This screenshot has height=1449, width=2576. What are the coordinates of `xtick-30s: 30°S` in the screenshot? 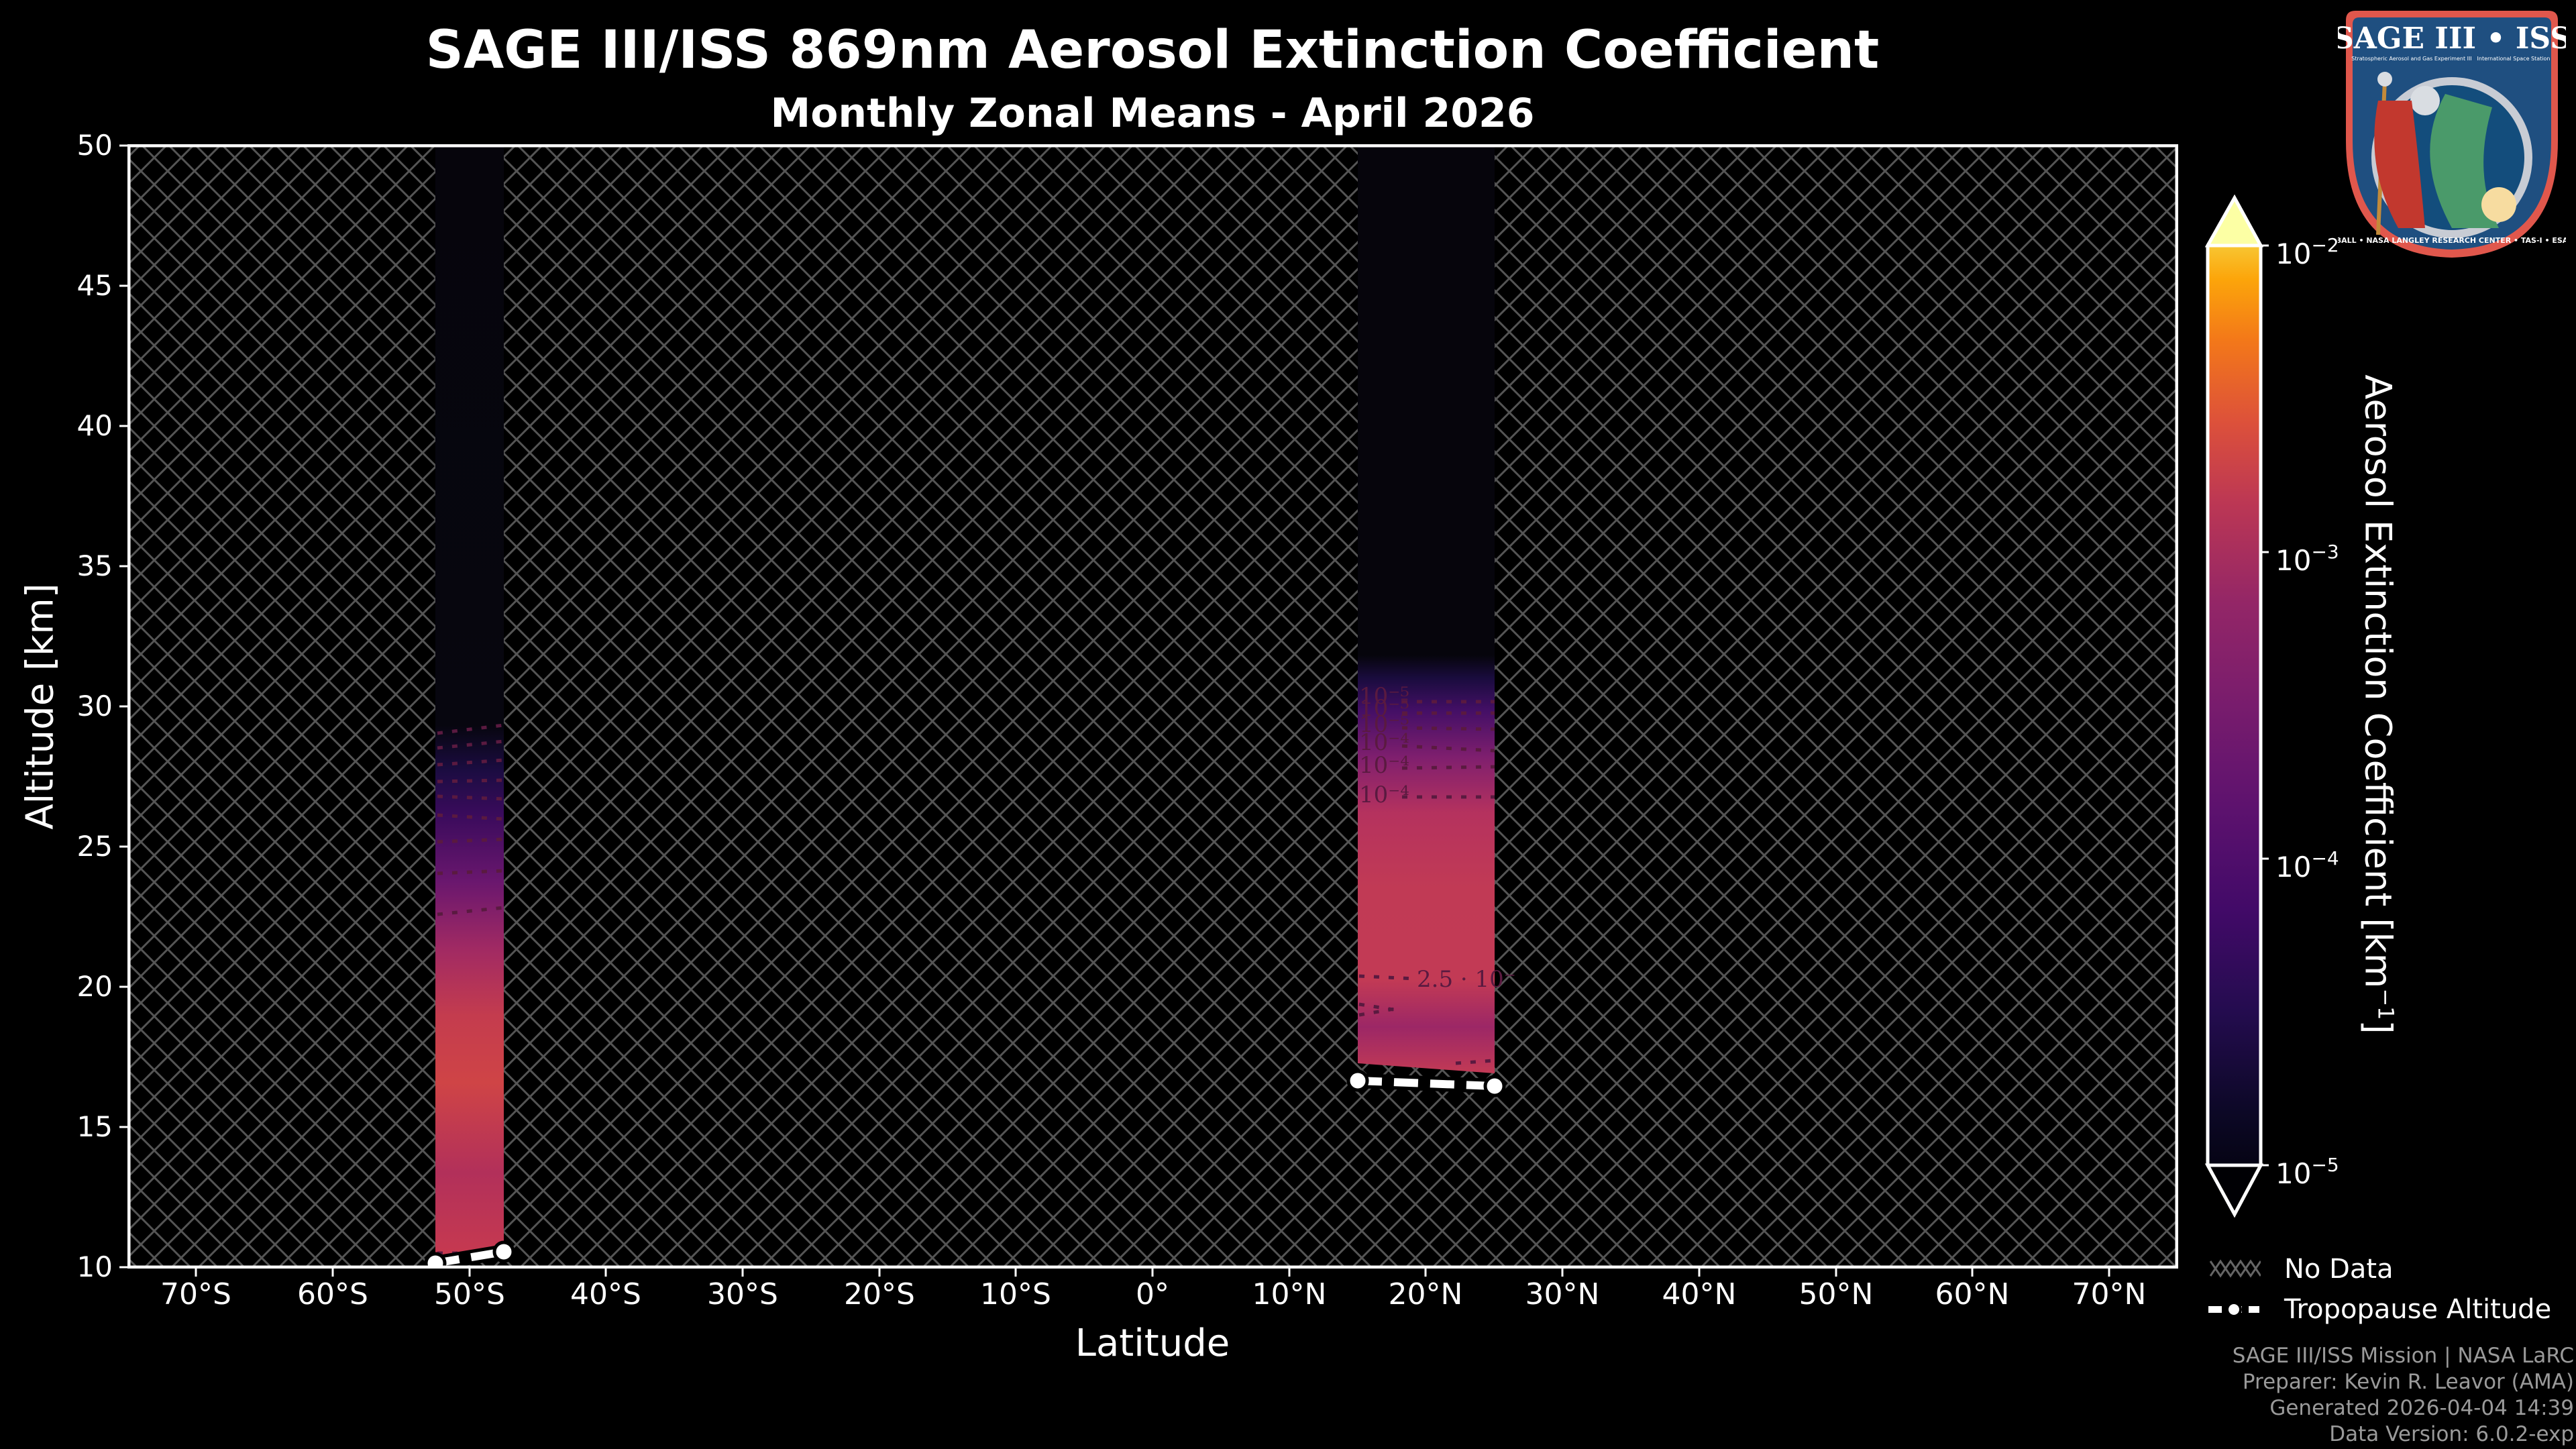 It's located at (742, 1294).